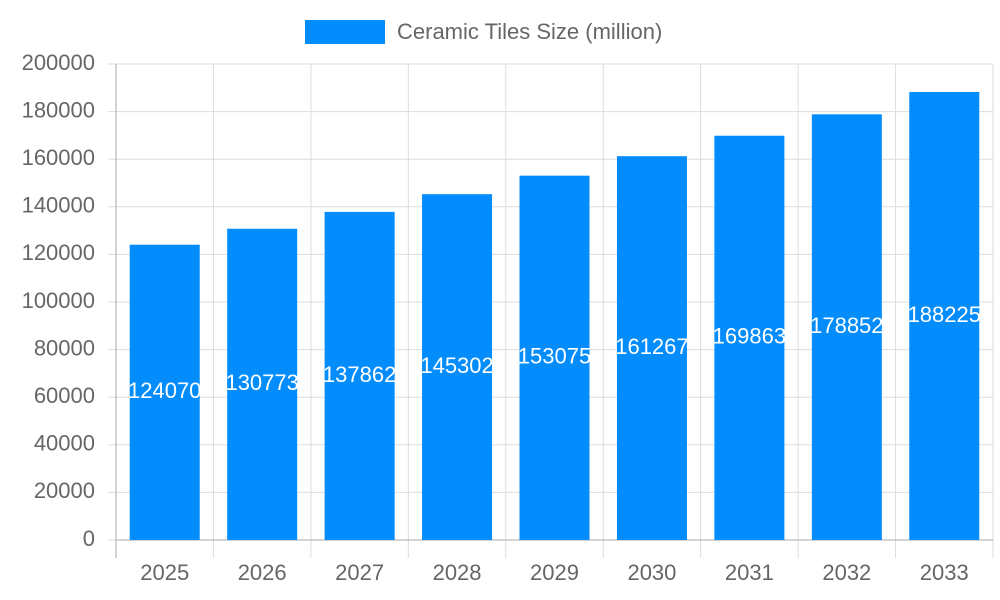  I want to click on x-tick-label: 2026, so click(262, 572).